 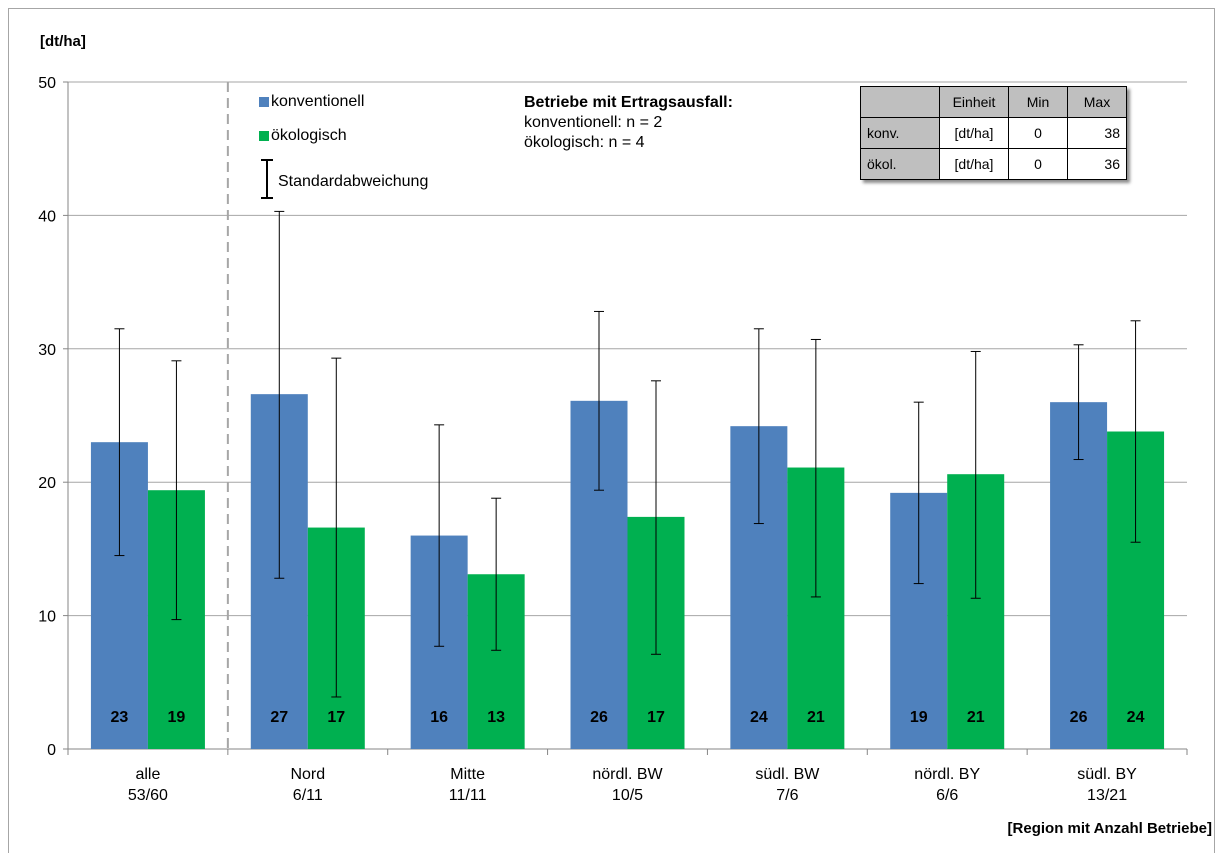 What do you see at coordinates (307, 774) in the screenshot?
I see `x-tick-label: Nord` at bounding box center [307, 774].